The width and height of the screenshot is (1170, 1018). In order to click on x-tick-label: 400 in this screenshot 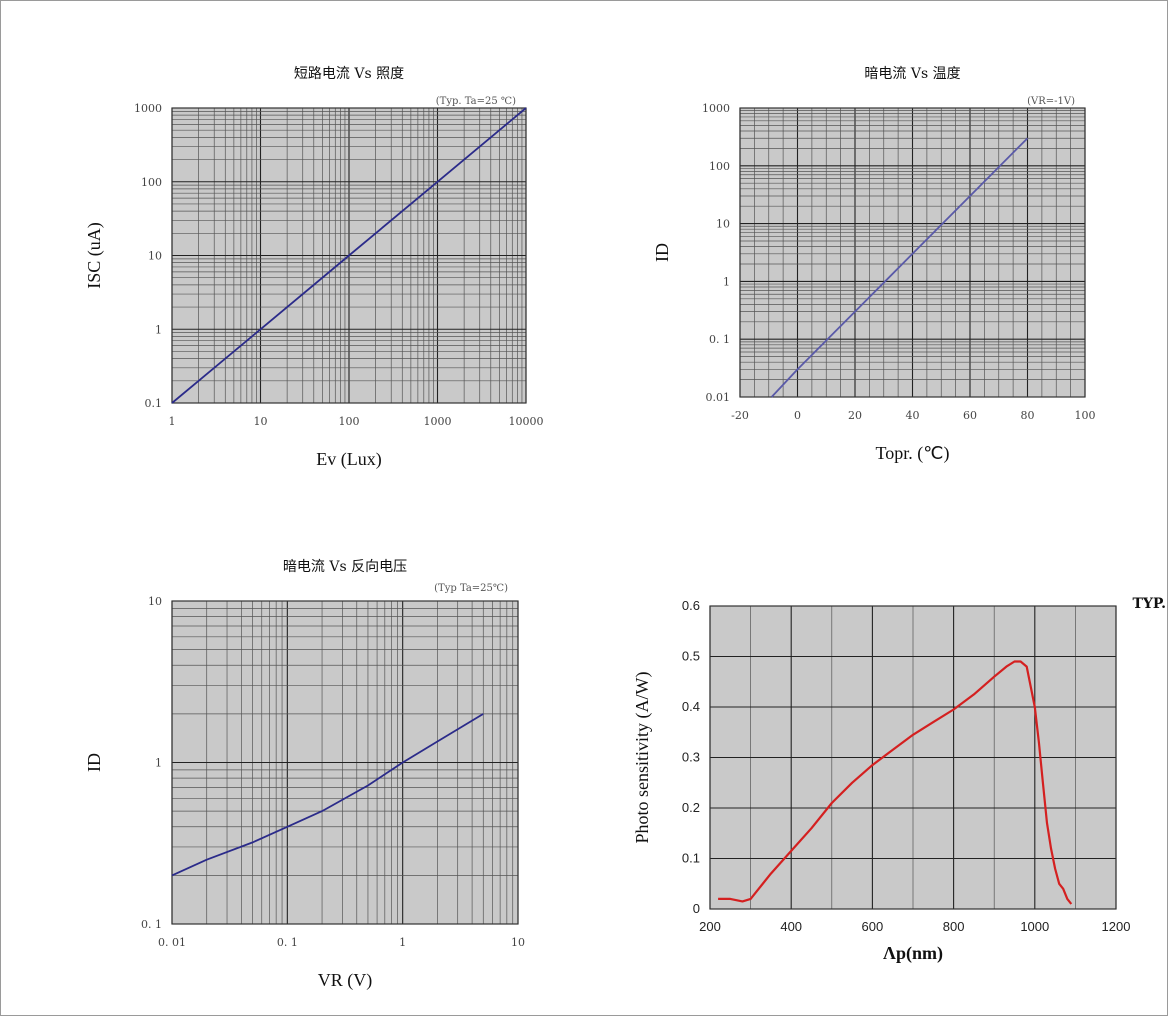, I will do `click(791, 926)`.